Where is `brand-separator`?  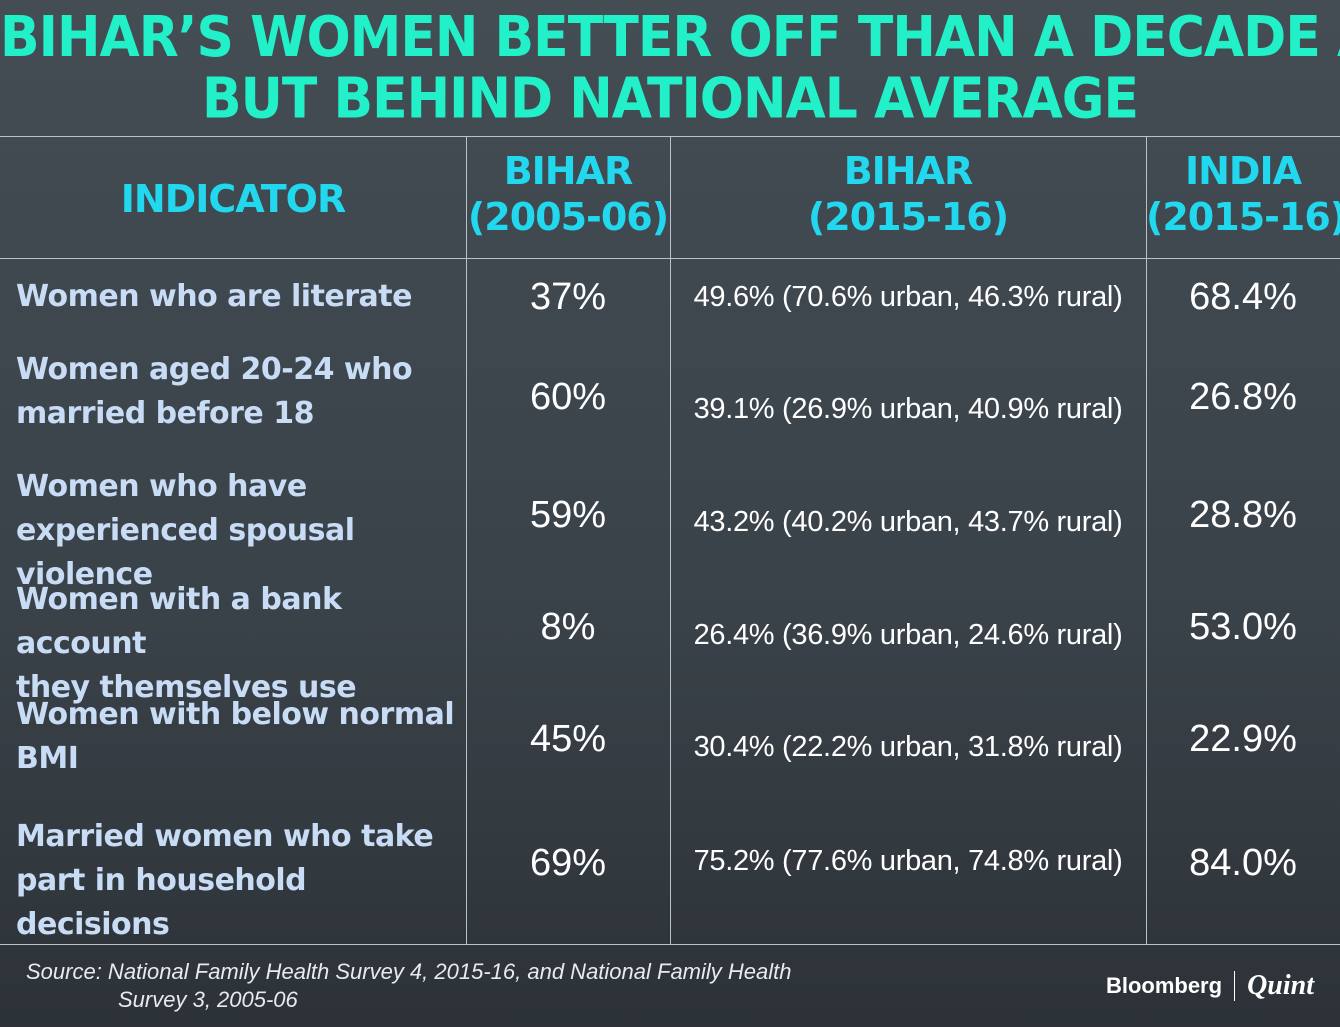
brand-separator is located at coordinates (1235, 986).